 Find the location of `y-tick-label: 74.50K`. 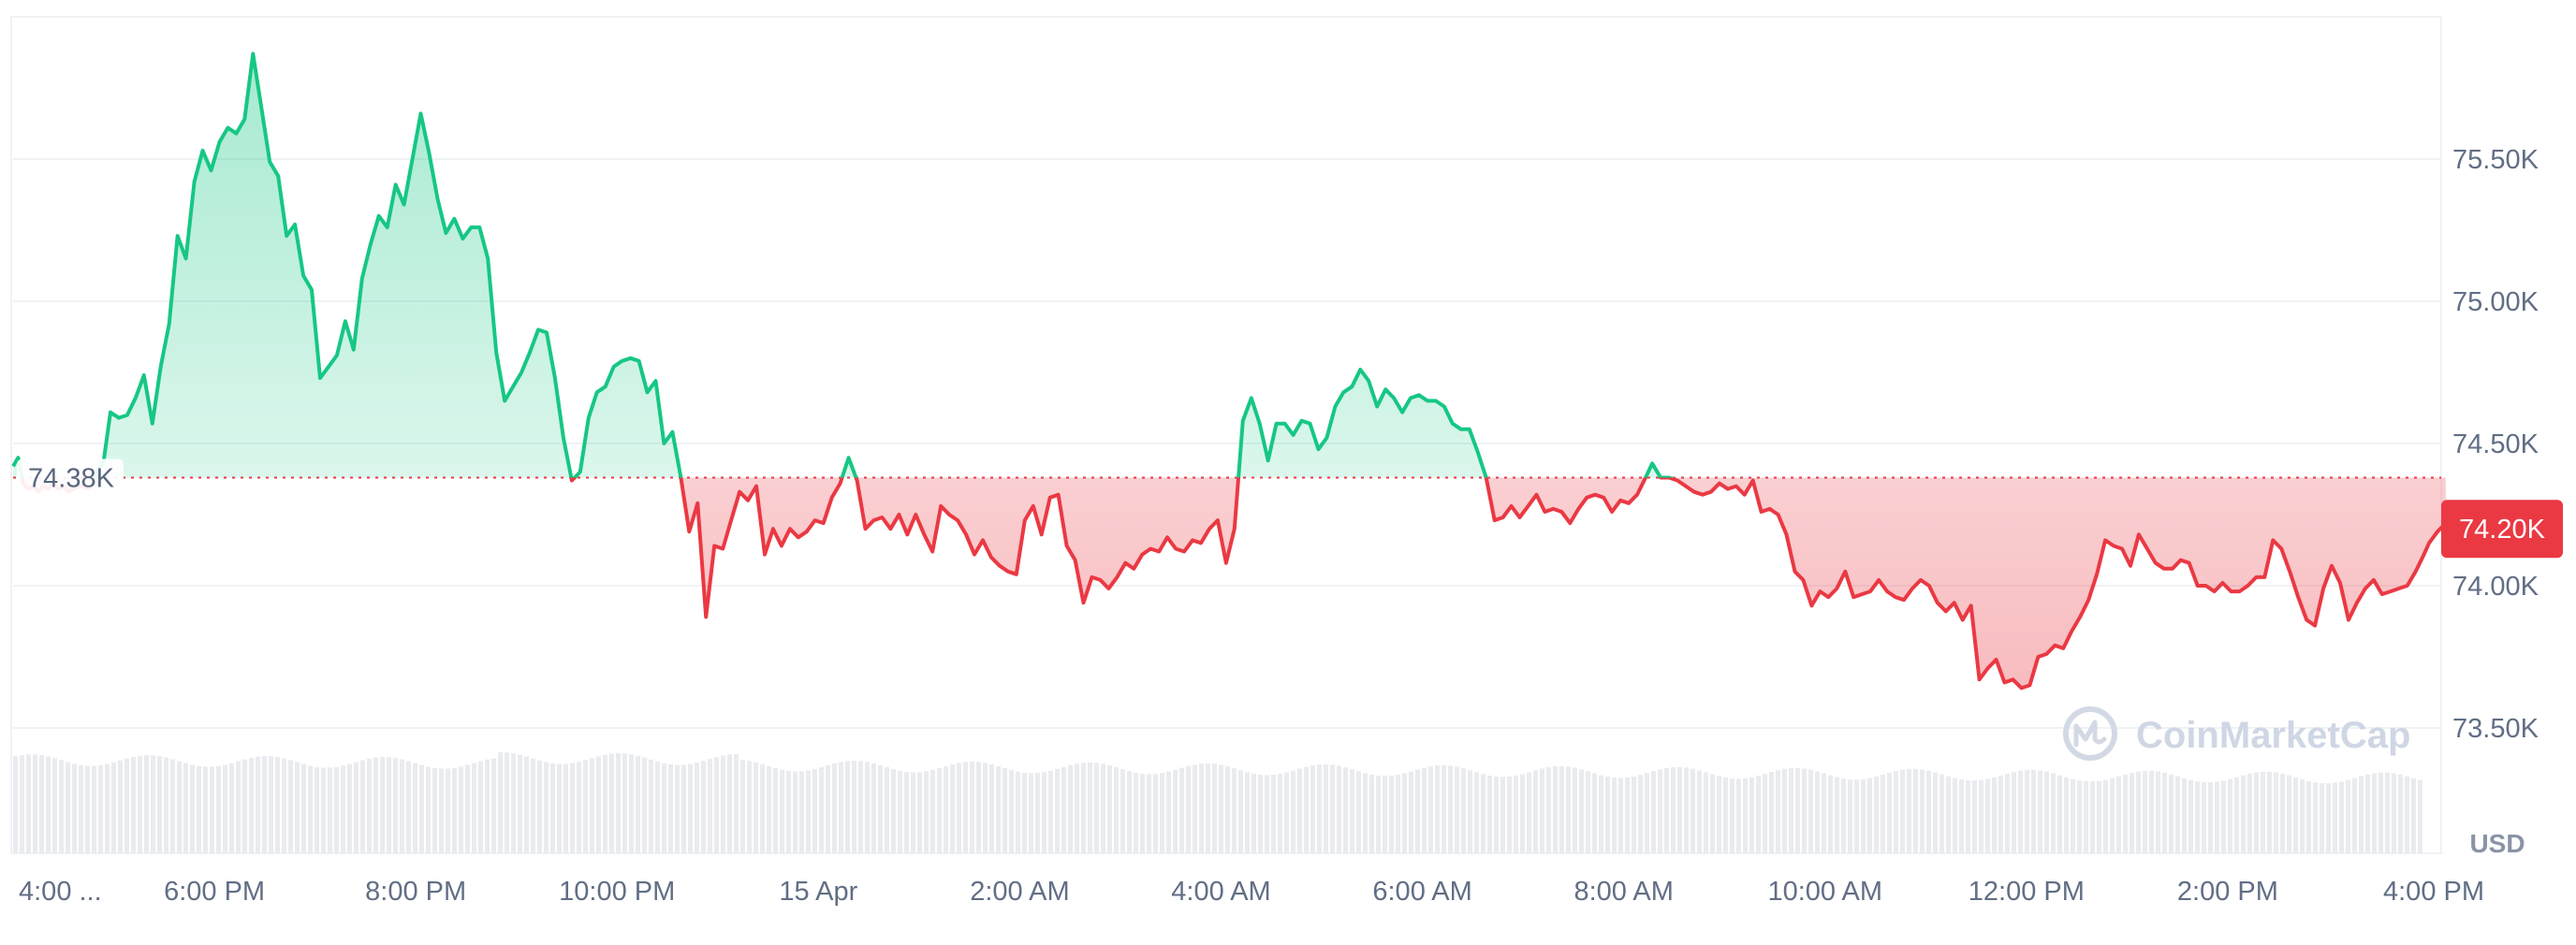

y-tick-label: 74.50K is located at coordinates (2495, 444).